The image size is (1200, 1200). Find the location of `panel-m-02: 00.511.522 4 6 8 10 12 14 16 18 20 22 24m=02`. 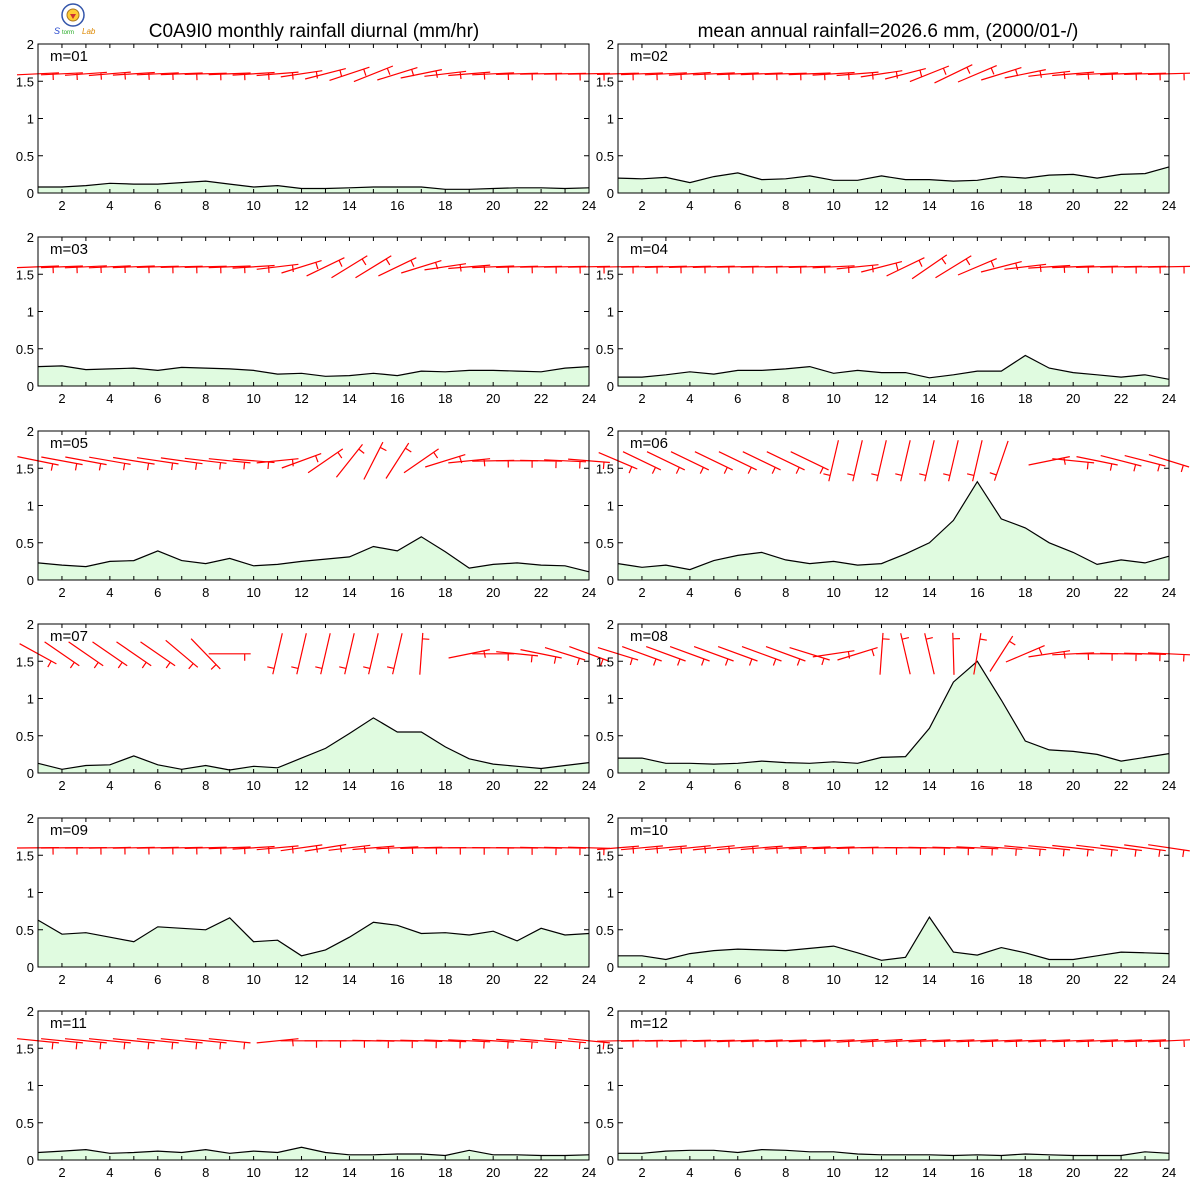

panel-m-02: 00.511.522 4 6 8 10 12 14 16 18 20 22 24m=02 is located at coordinates (893, 125).